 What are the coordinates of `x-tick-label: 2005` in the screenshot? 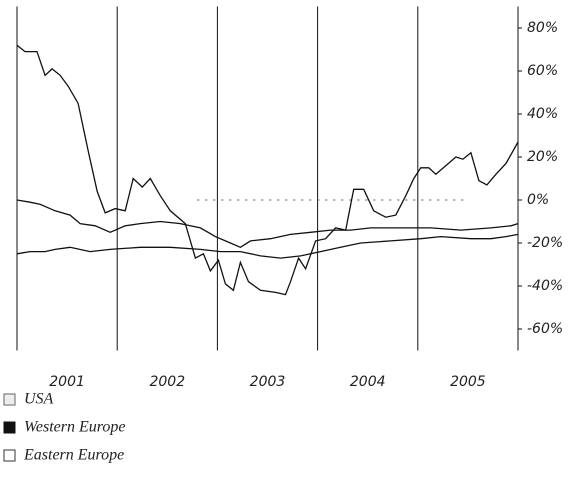 It's located at (468, 382).